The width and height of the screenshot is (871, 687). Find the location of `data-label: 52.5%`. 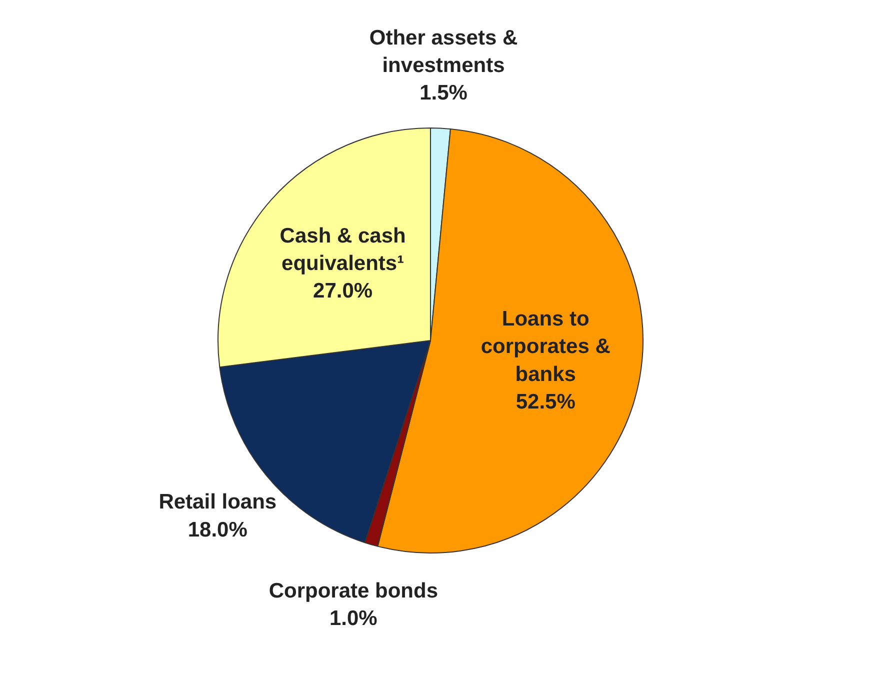

data-label: 52.5% is located at coordinates (546, 402).